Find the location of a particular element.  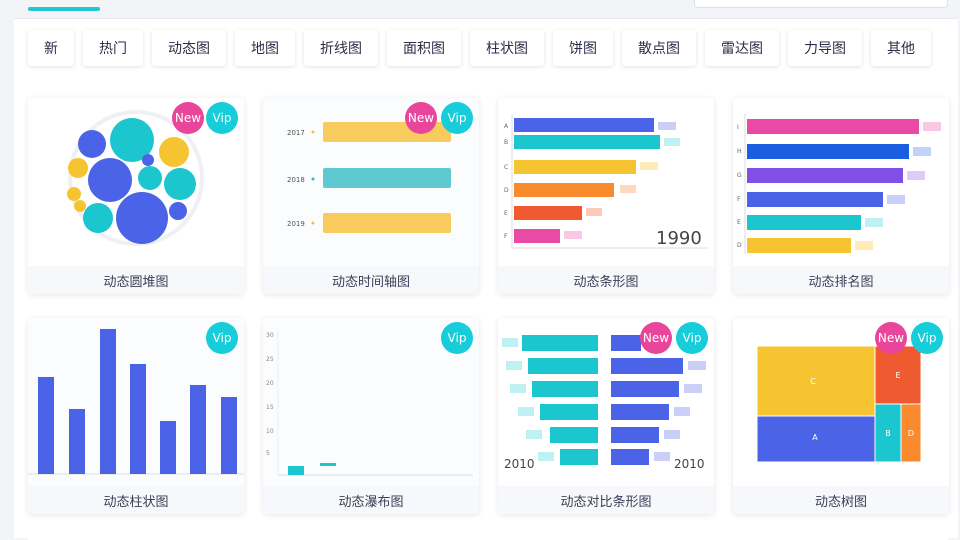

next-row-cards is located at coordinates (488, 532).